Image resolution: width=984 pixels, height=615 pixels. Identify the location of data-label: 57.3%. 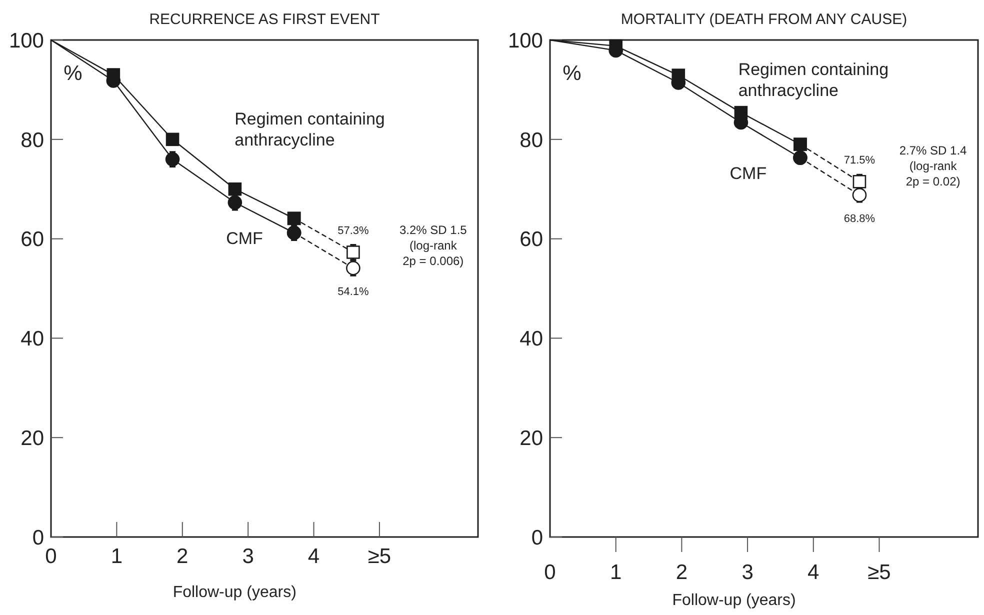
(353, 231).